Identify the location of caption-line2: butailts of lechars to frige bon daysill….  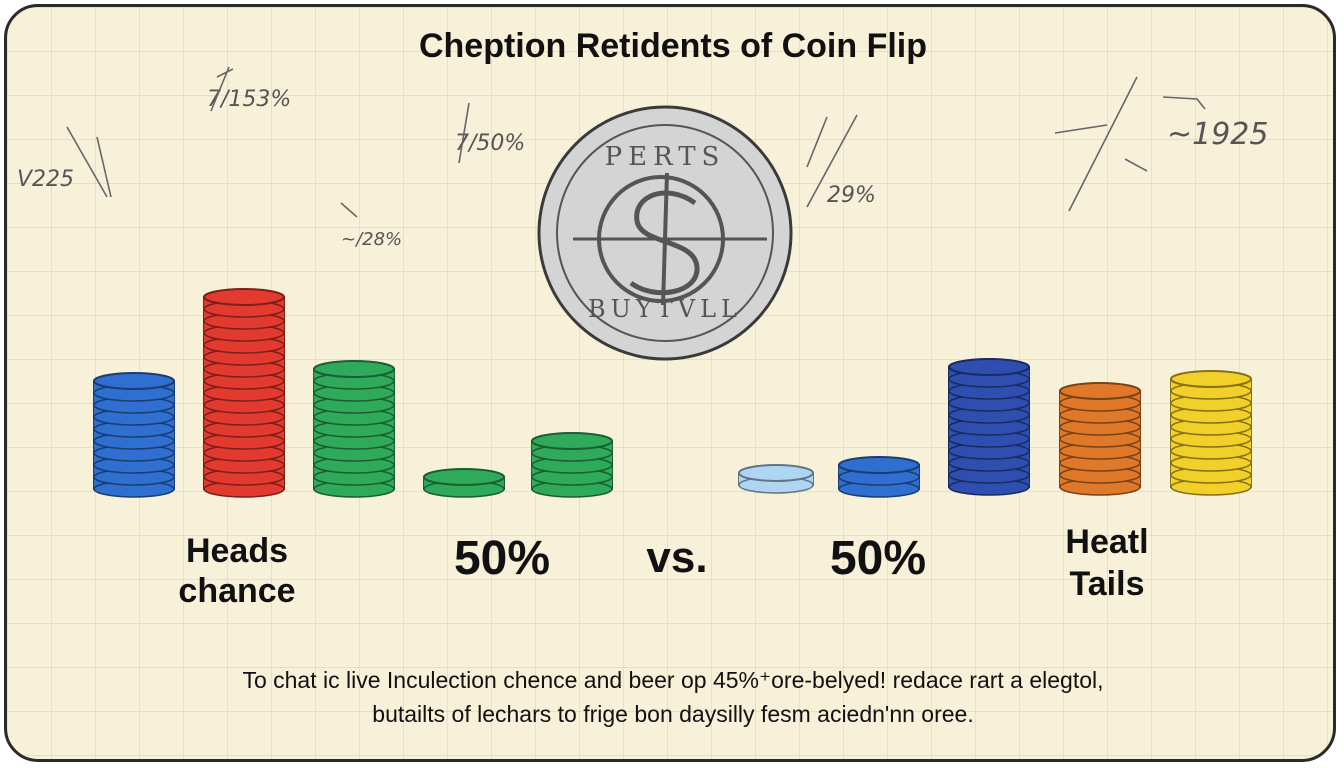
(673, 714).